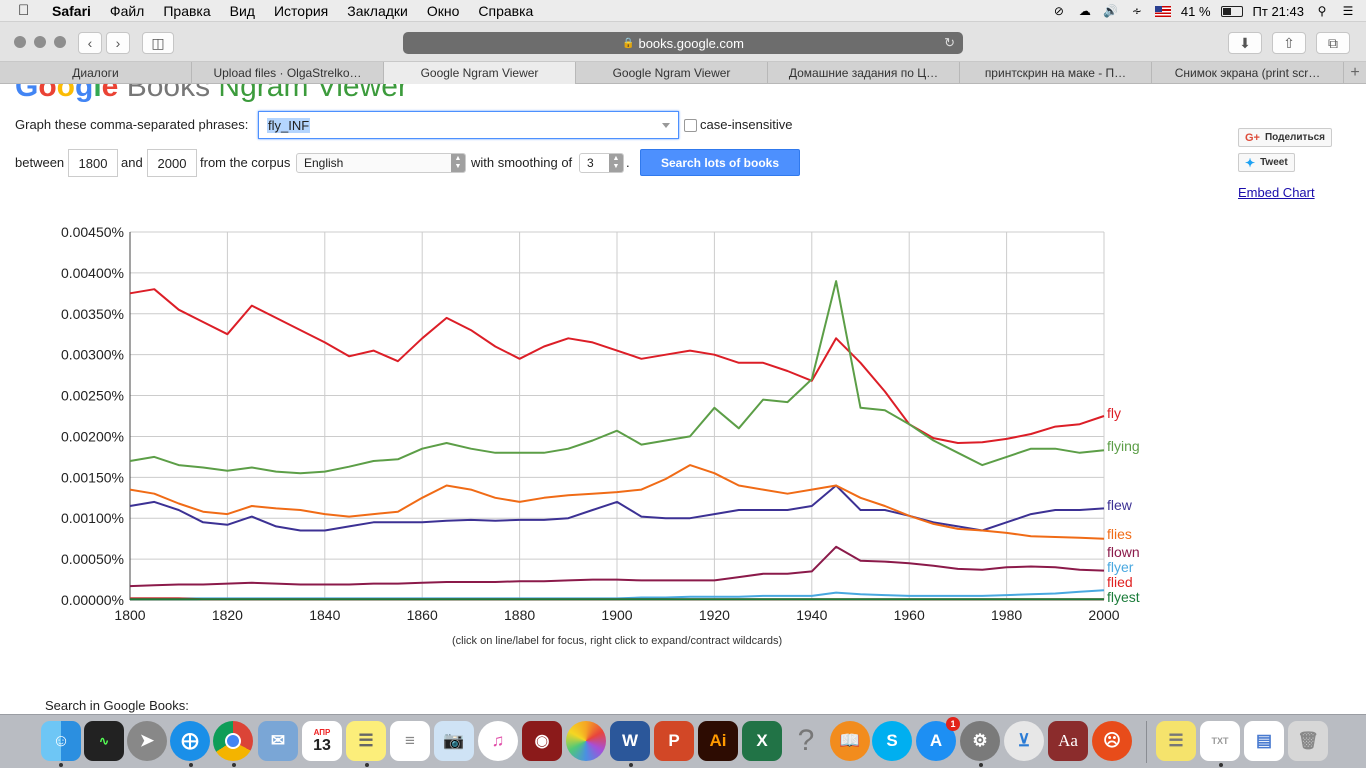 Image resolution: width=1366 pixels, height=768 pixels. Describe the element at coordinates (506, 10) in the screenshot. I see `menu-help: Справка` at that location.